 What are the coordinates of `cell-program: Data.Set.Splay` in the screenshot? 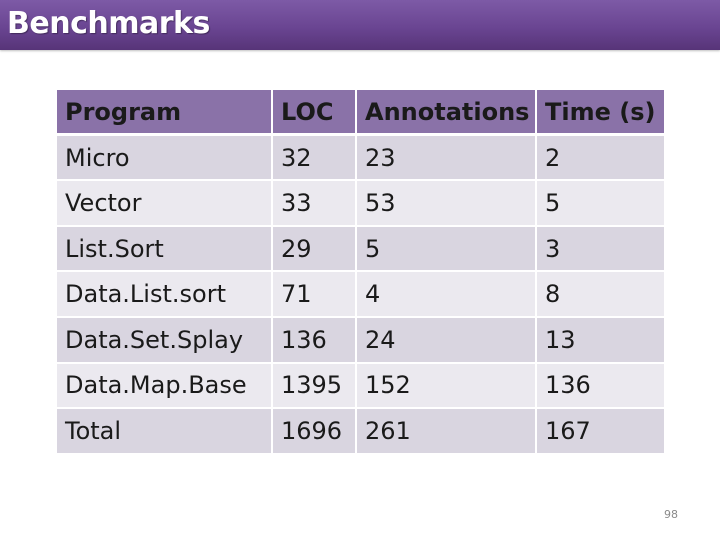 It's located at (164, 339).